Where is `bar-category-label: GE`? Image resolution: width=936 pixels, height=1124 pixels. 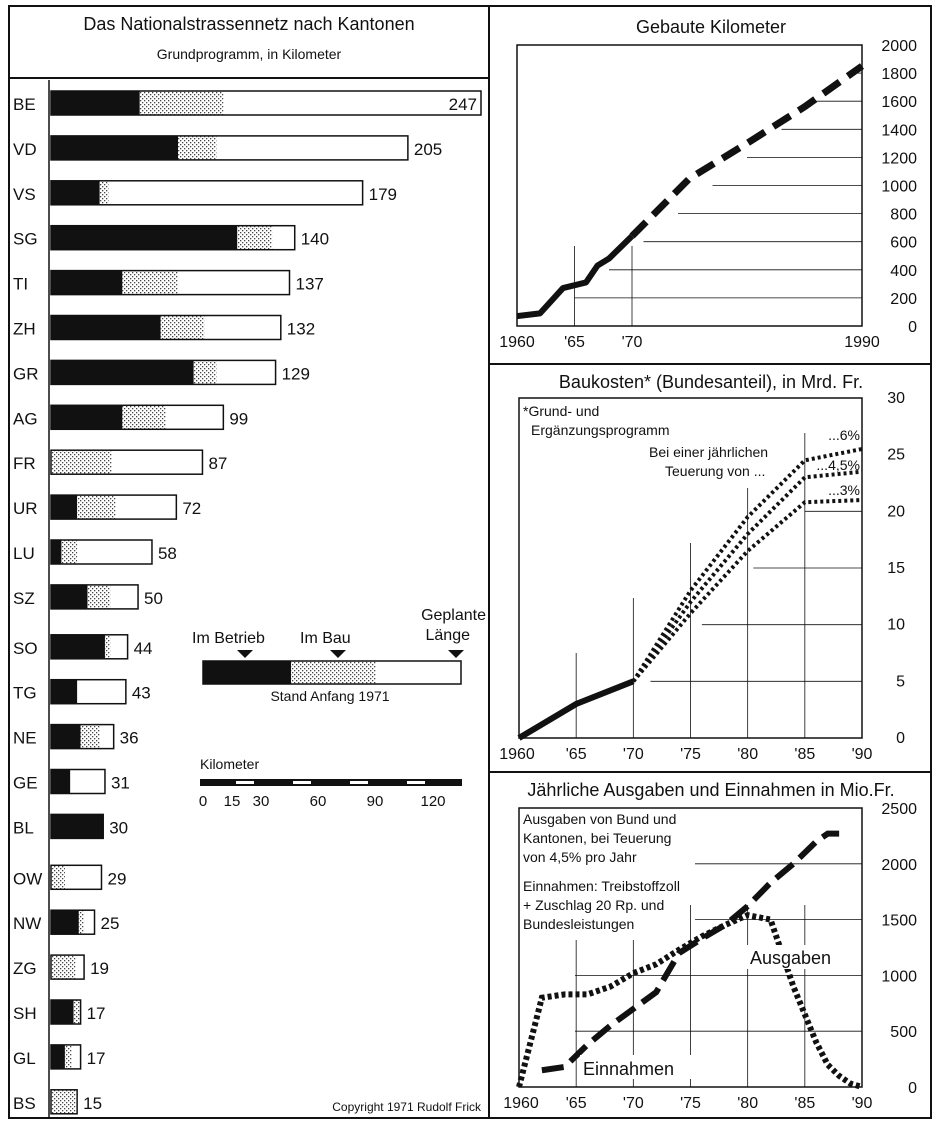
bar-category-label: GE is located at coordinates (25, 783).